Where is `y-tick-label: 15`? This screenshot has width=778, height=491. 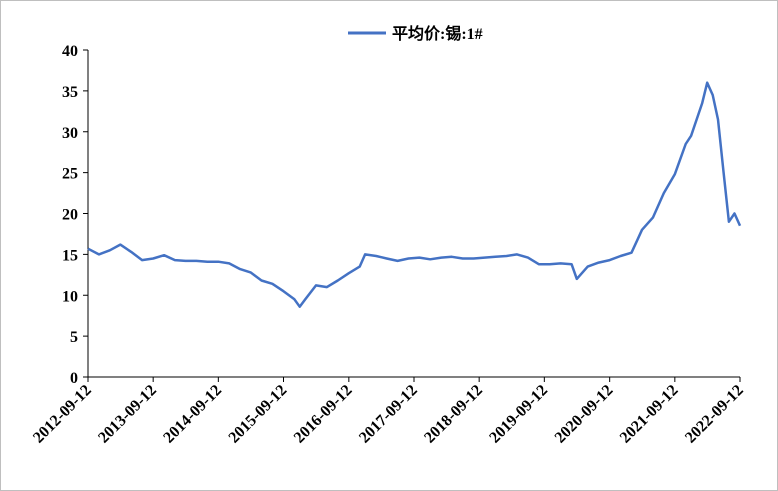 y-tick-label: 15 is located at coordinates (70, 255).